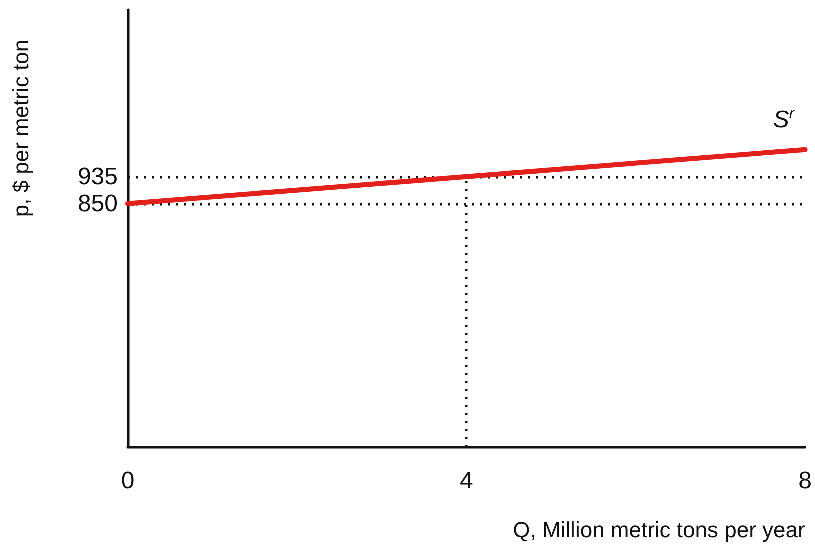 This screenshot has width=815, height=552. What do you see at coordinates (98, 204) in the screenshot?
I see `y-tick-label: 850` at bounding box center [98, 204].